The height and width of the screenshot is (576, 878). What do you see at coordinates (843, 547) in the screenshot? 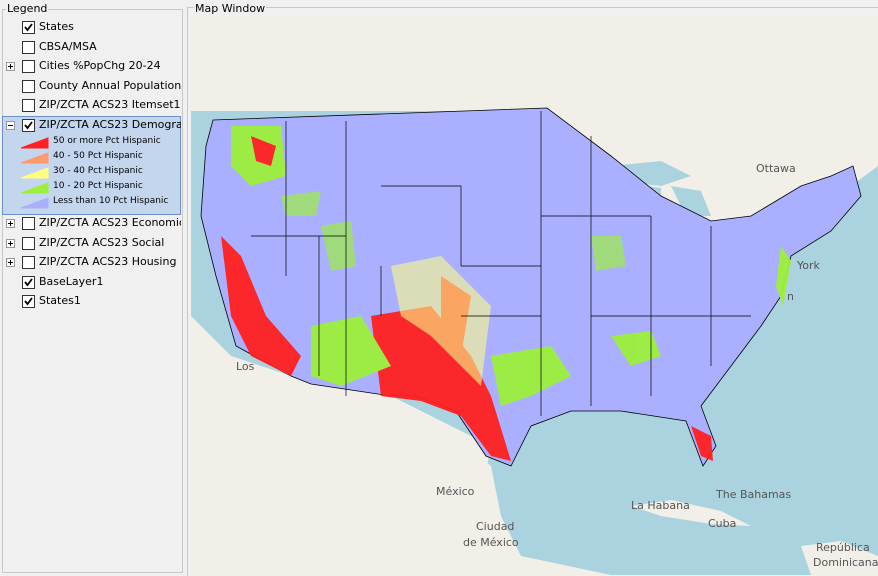
I see `map-label: República` at bounding box center [843, 547].